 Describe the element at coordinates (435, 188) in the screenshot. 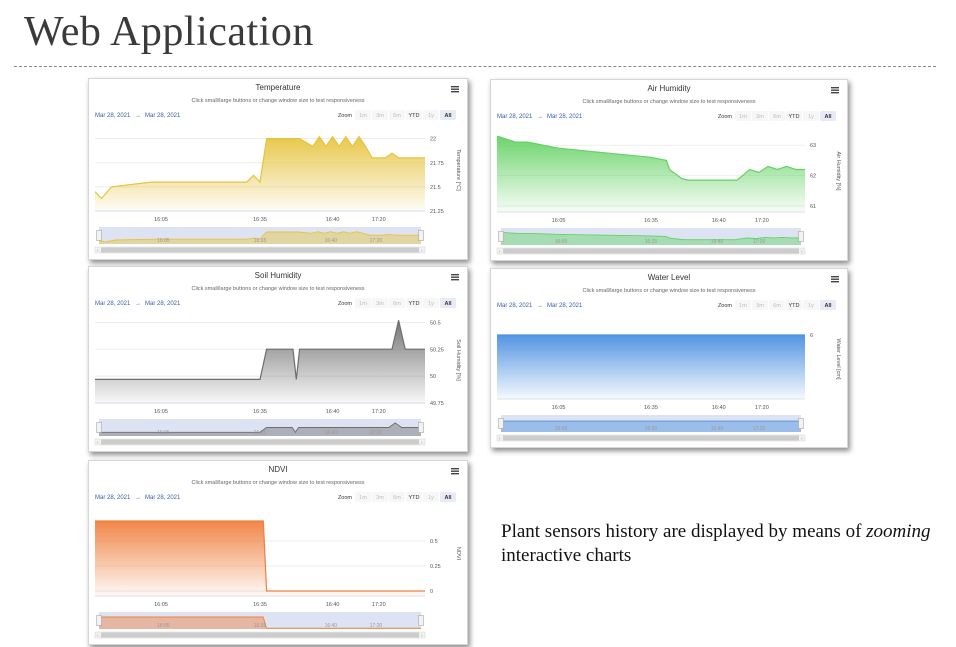

I see `y-tick-label: 21.5` at that location.